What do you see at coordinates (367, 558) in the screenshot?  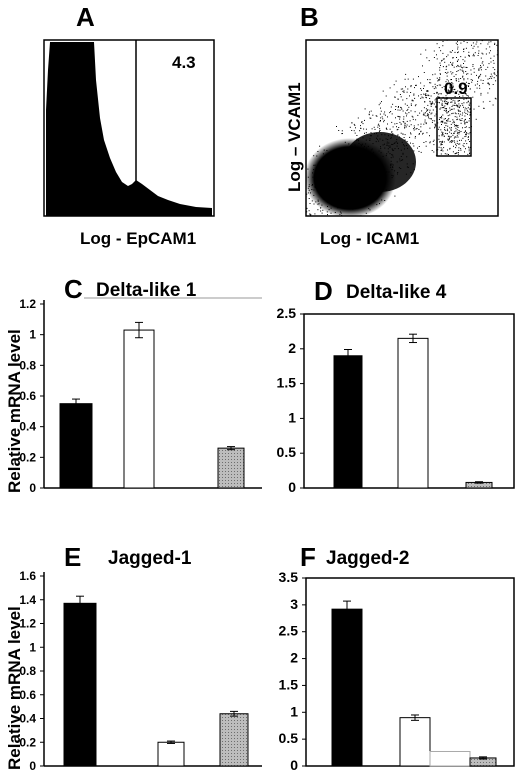 I see `panel-f-title: Jagged-2` at bounding box center [367, 558].